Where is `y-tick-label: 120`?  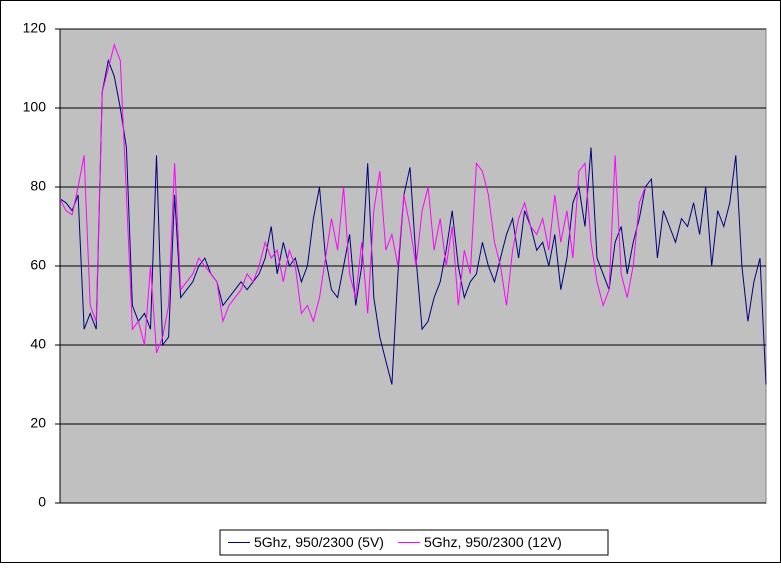
y-tick-label: 120 is located at coordinates (35, 28).